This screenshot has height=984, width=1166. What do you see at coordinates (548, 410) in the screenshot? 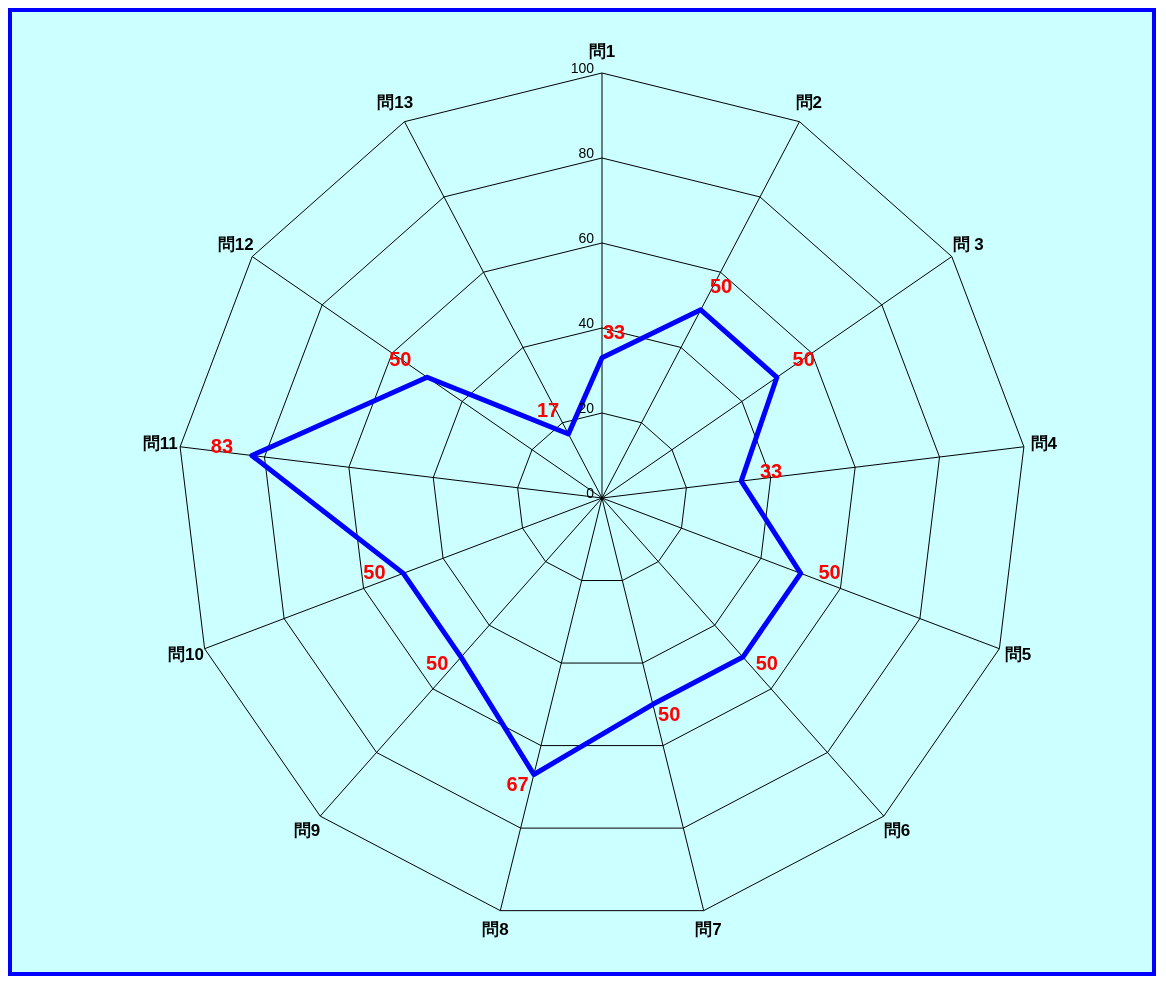
I see `data-label: 17` at bounding box center [548, 410].